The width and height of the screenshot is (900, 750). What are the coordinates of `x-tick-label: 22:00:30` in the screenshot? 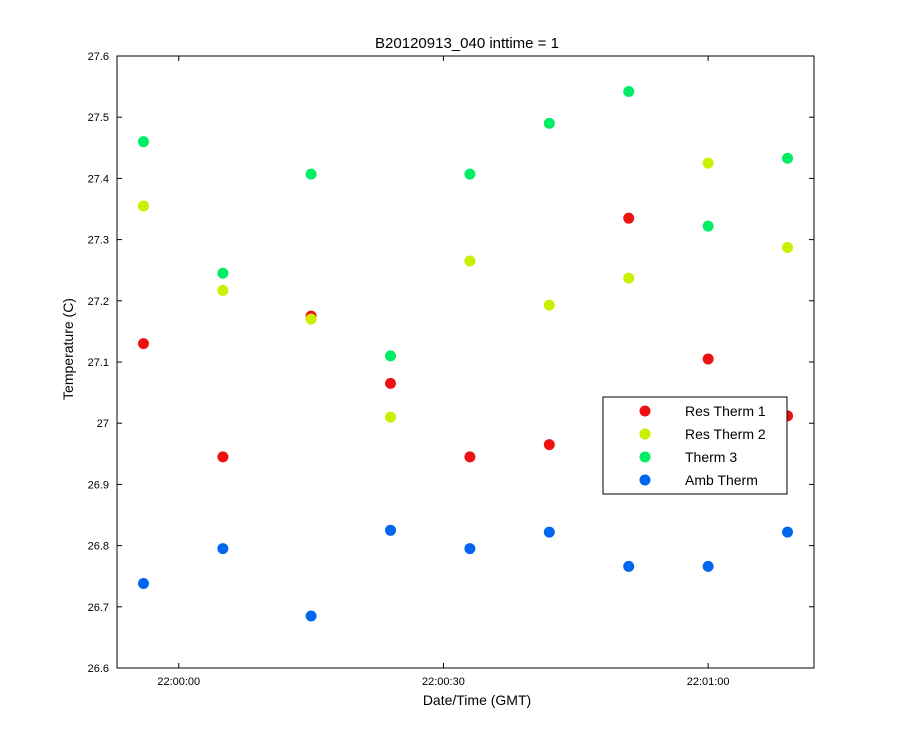 It's located at (443, 682).